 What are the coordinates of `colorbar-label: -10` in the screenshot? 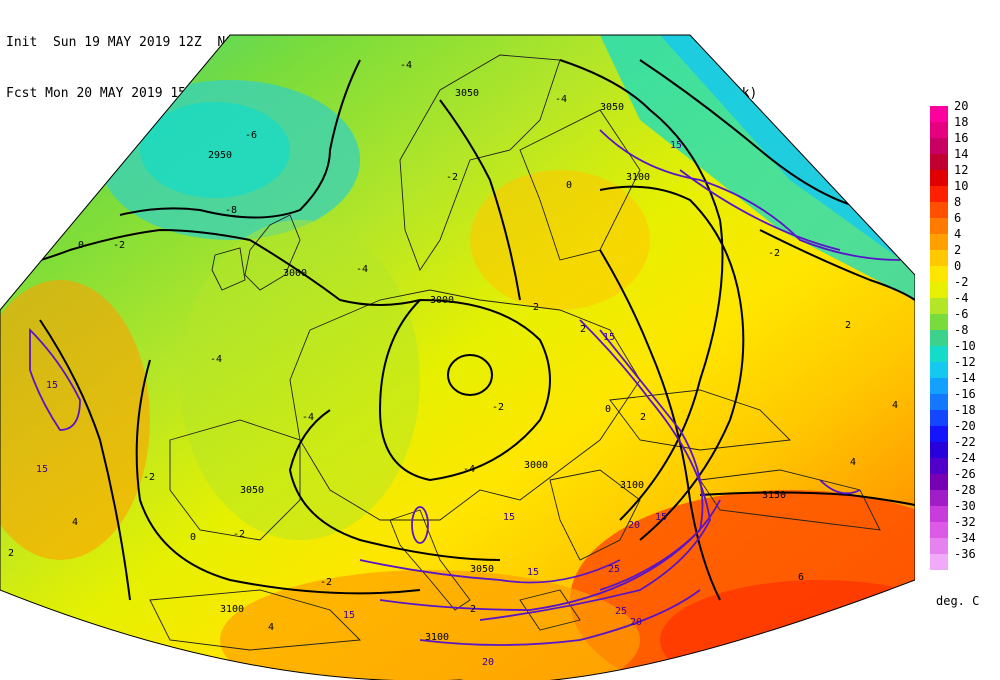 It's located at (965, 346).